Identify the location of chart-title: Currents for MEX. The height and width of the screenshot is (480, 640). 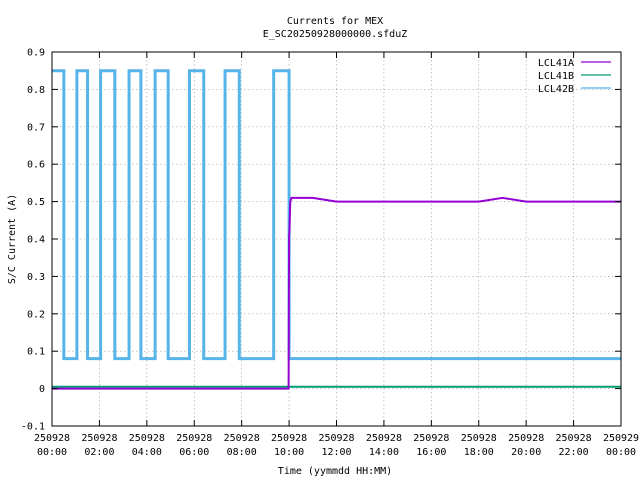
(335, 21).